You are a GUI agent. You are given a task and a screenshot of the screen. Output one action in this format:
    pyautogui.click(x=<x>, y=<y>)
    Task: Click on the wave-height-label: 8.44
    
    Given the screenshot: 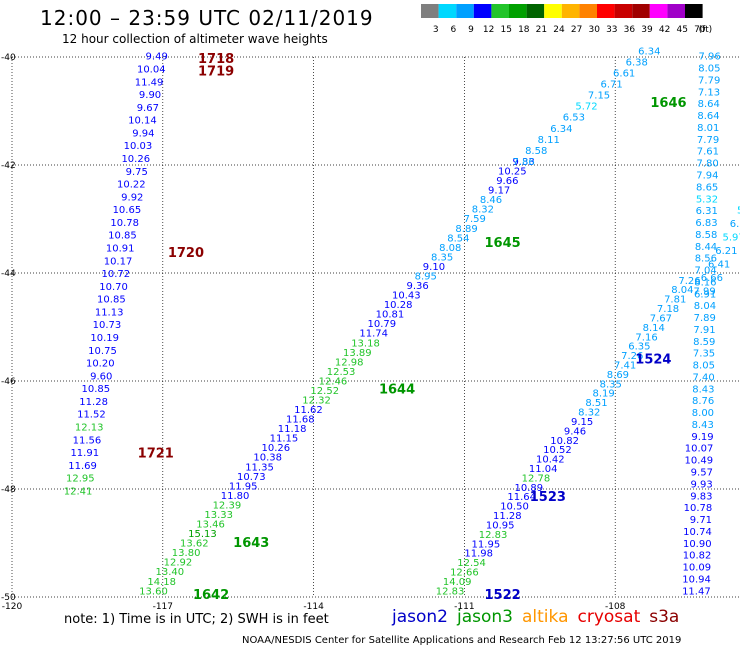 What is the action you would take?
    pyautogui.click(x=706, y=247)
    